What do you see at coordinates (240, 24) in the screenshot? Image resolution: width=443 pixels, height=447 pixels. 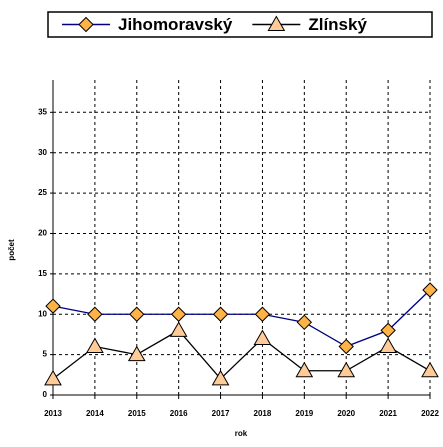 I see `legend-box` at bounding box center [240, 24].